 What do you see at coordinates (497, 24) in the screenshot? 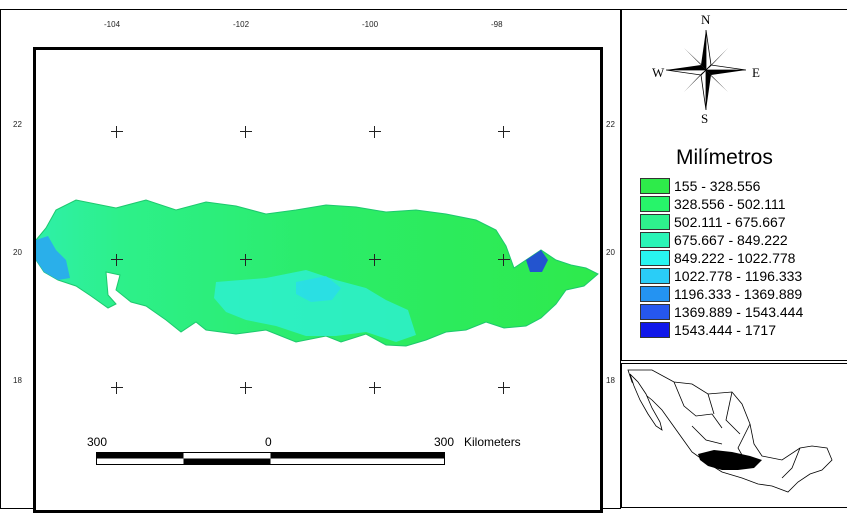
I see `lon-tick-top-4: -98` at bounding box center [497, 24].